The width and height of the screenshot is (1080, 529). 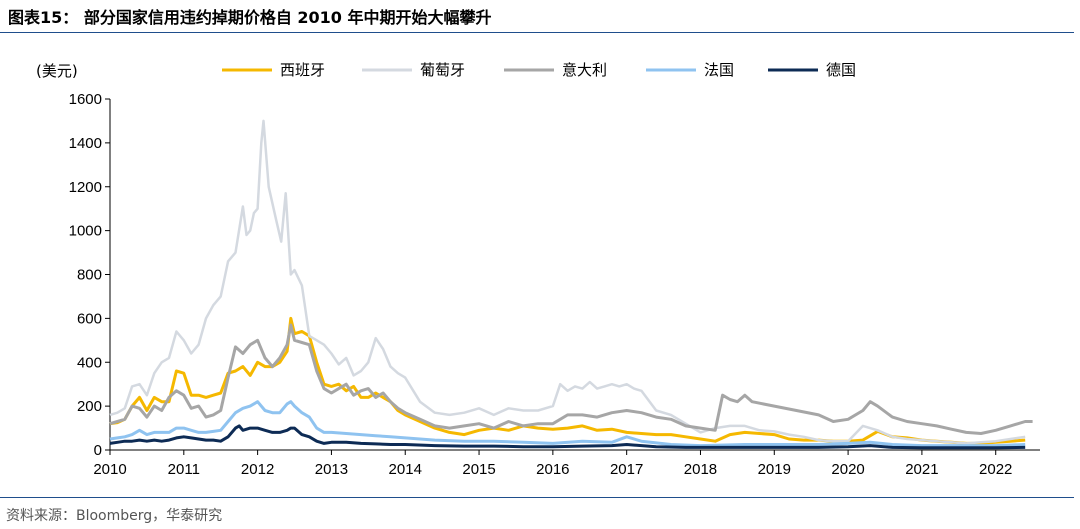 I want to click on y-axis-unit-label: (美元), so click(x=57, y=71).